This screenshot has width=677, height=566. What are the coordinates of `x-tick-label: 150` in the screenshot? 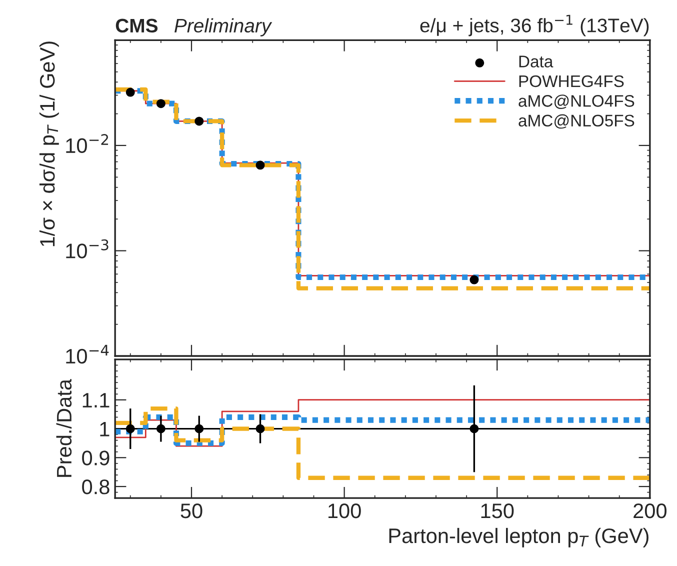 It's located at (497, 510).